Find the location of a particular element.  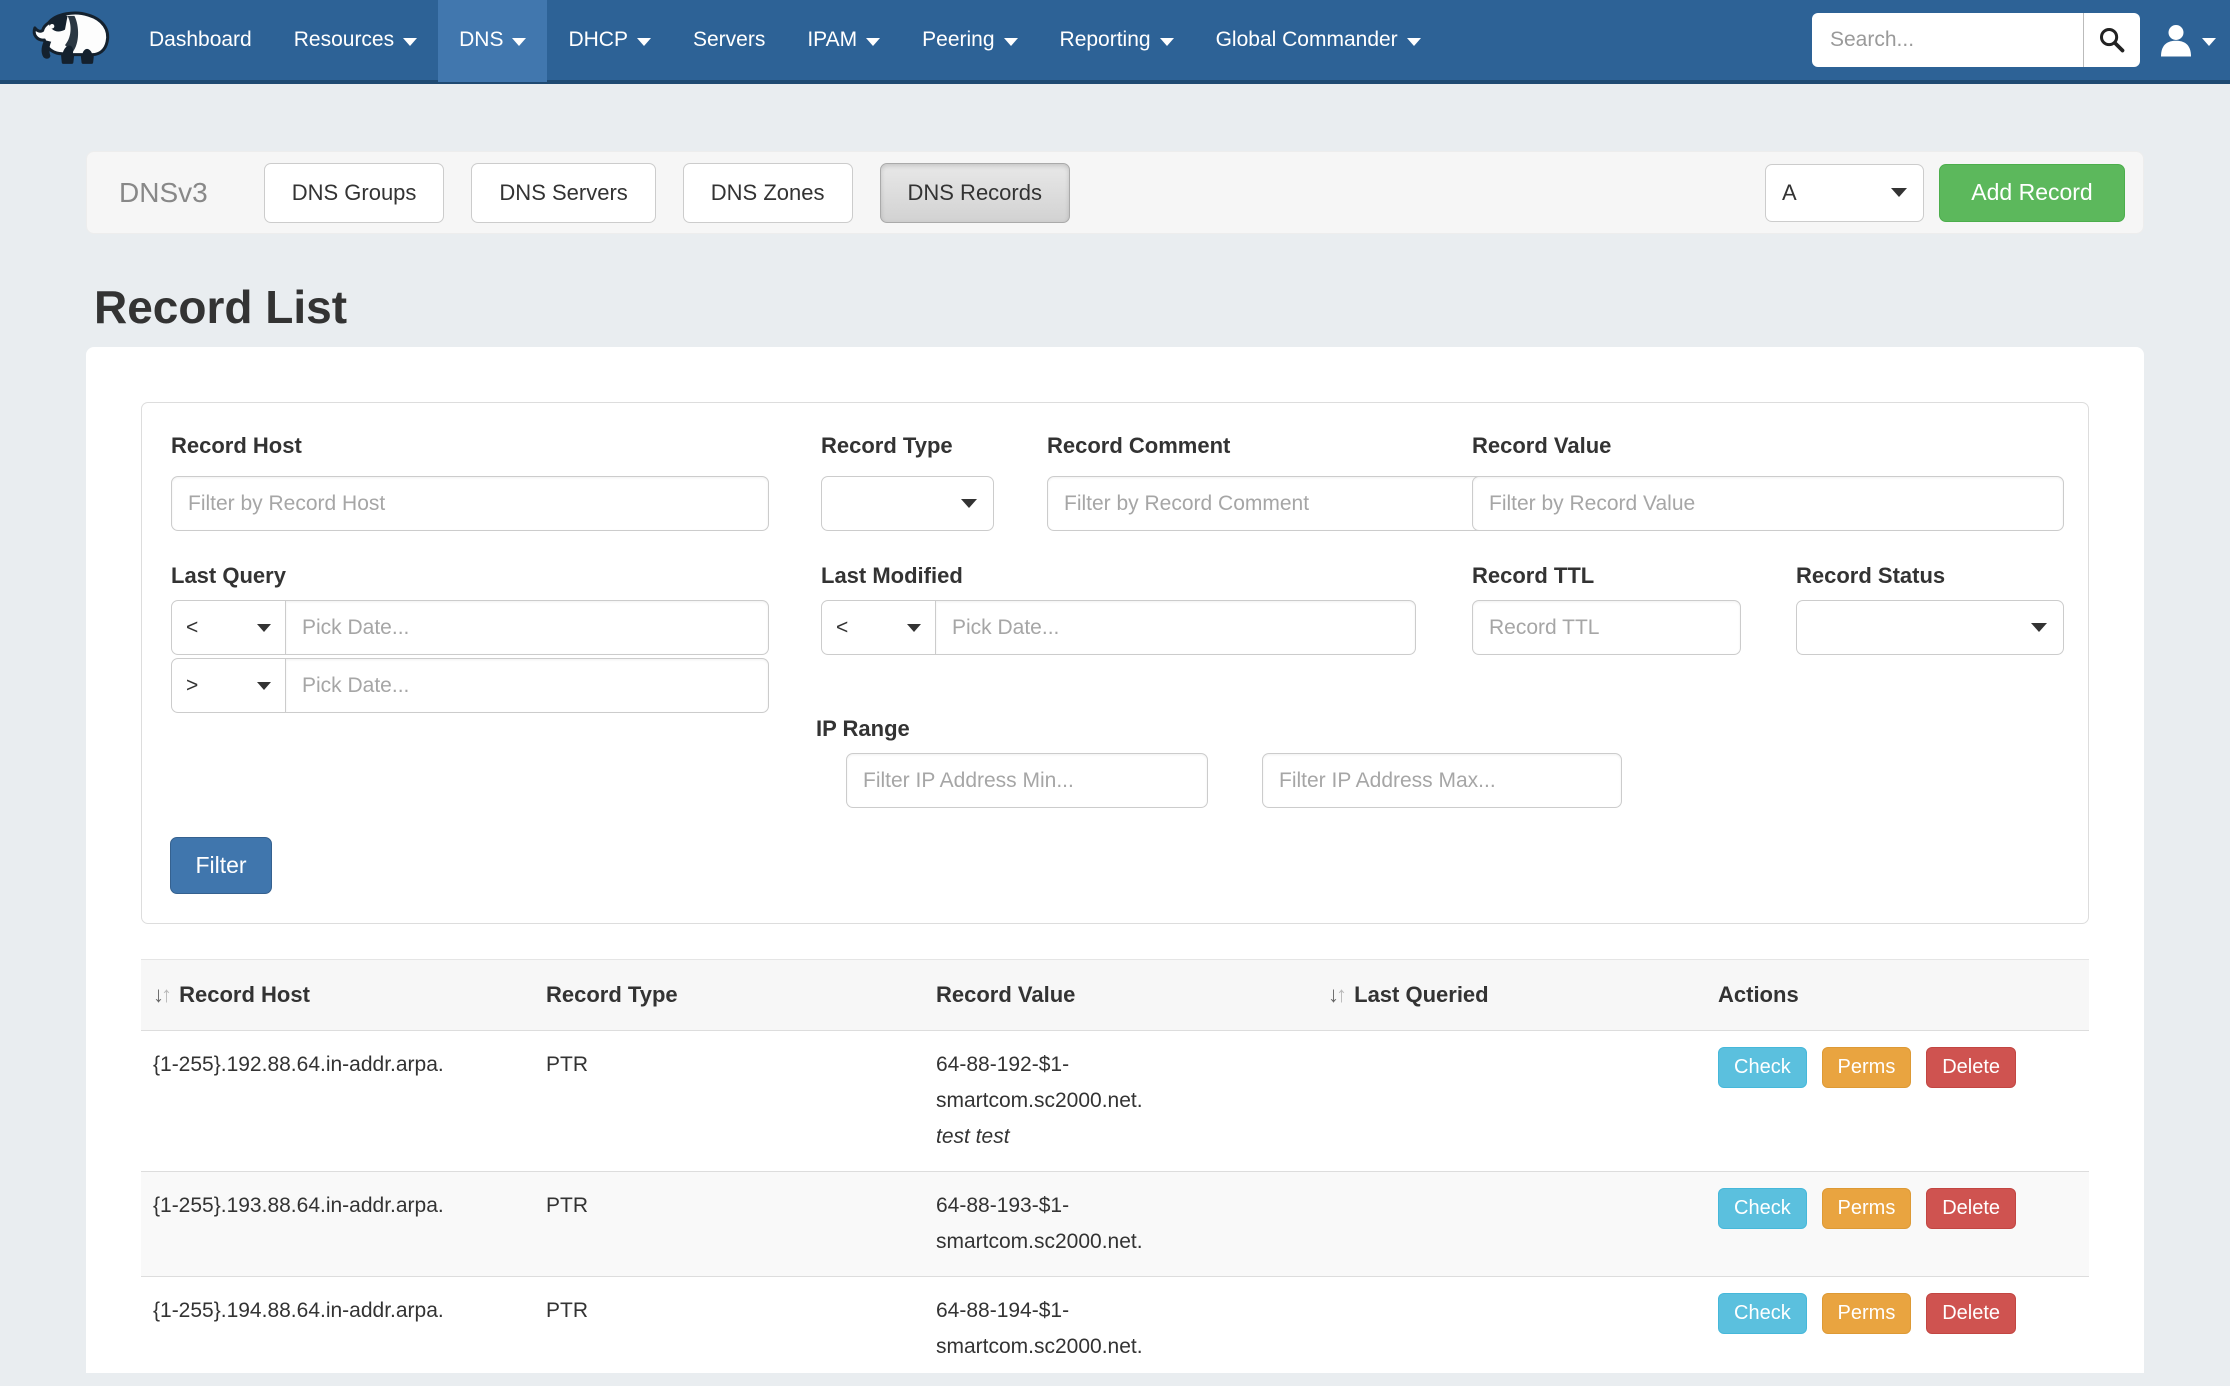

record-host-cell: {1-255}.193.88.64.in-addr.arpa. is located at coordinates (337, 1224).